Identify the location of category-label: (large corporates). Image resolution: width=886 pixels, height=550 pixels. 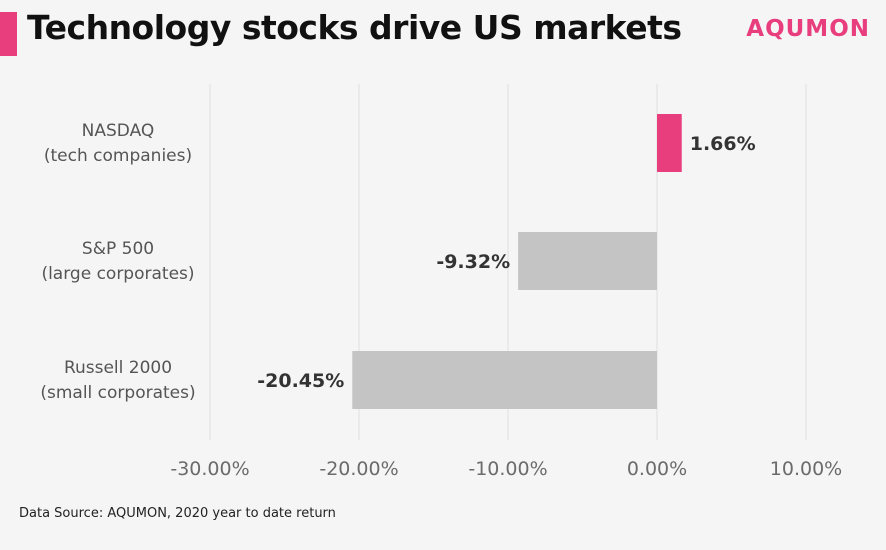
(117, 274).